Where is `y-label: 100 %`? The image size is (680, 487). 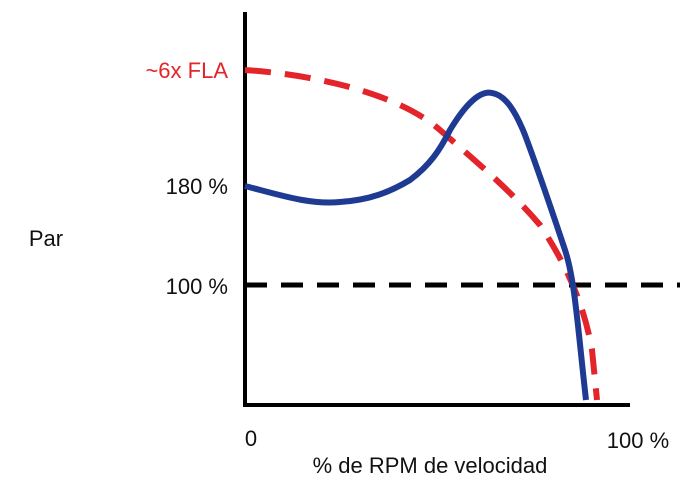
y-label: 100 % is located at coordinates (197, 286).